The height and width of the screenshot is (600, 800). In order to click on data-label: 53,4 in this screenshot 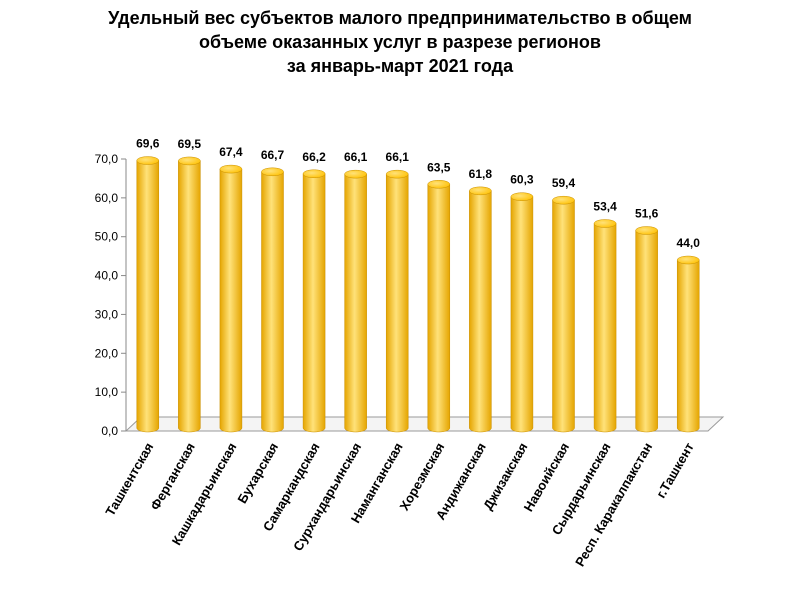, I will do `click(605, 207)`.